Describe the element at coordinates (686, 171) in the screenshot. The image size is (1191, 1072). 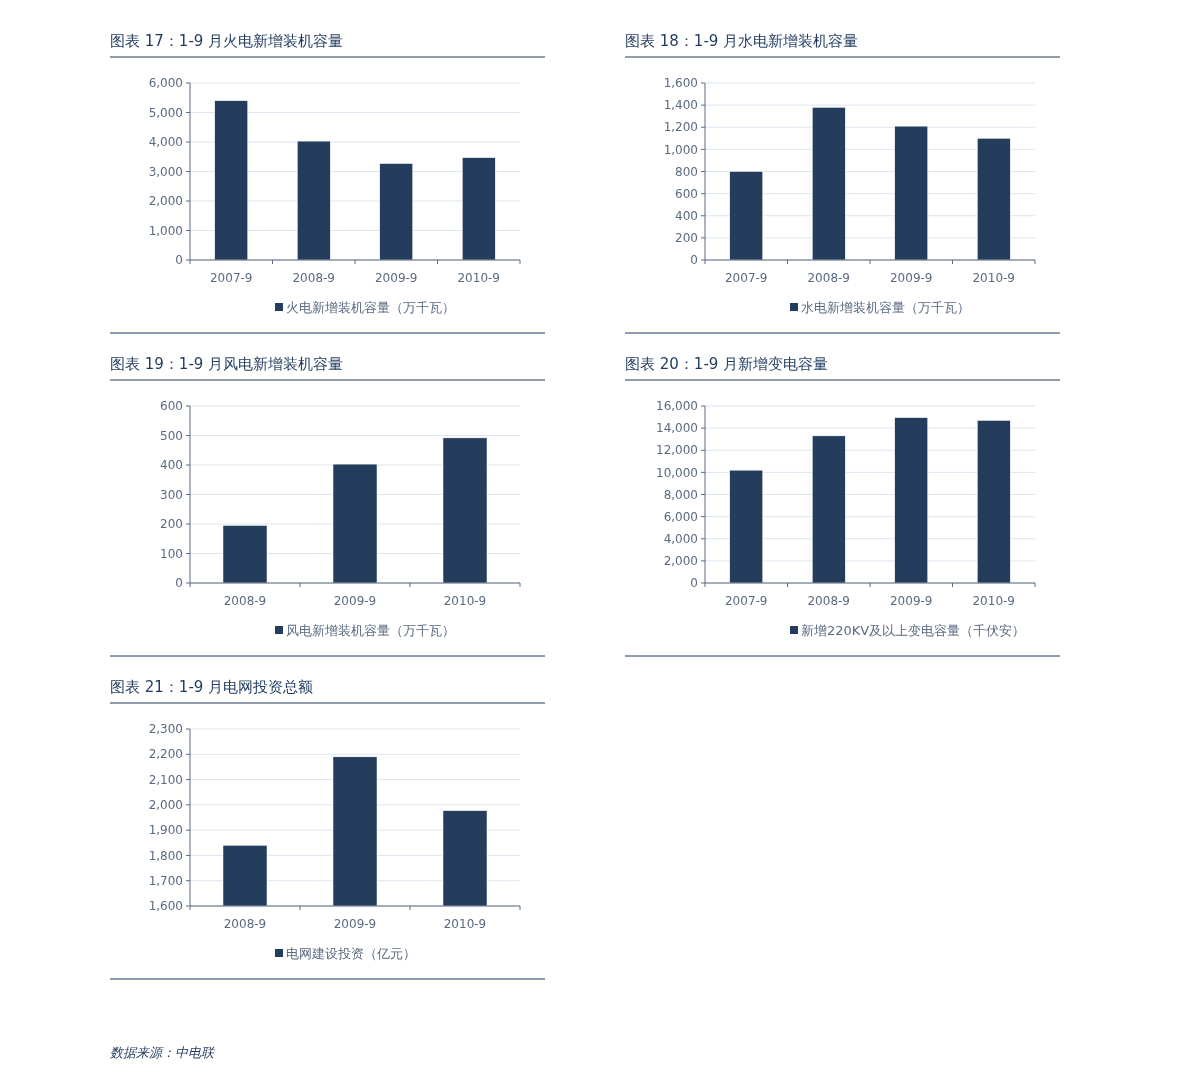
I see `y-tick-label: 800` at that location.